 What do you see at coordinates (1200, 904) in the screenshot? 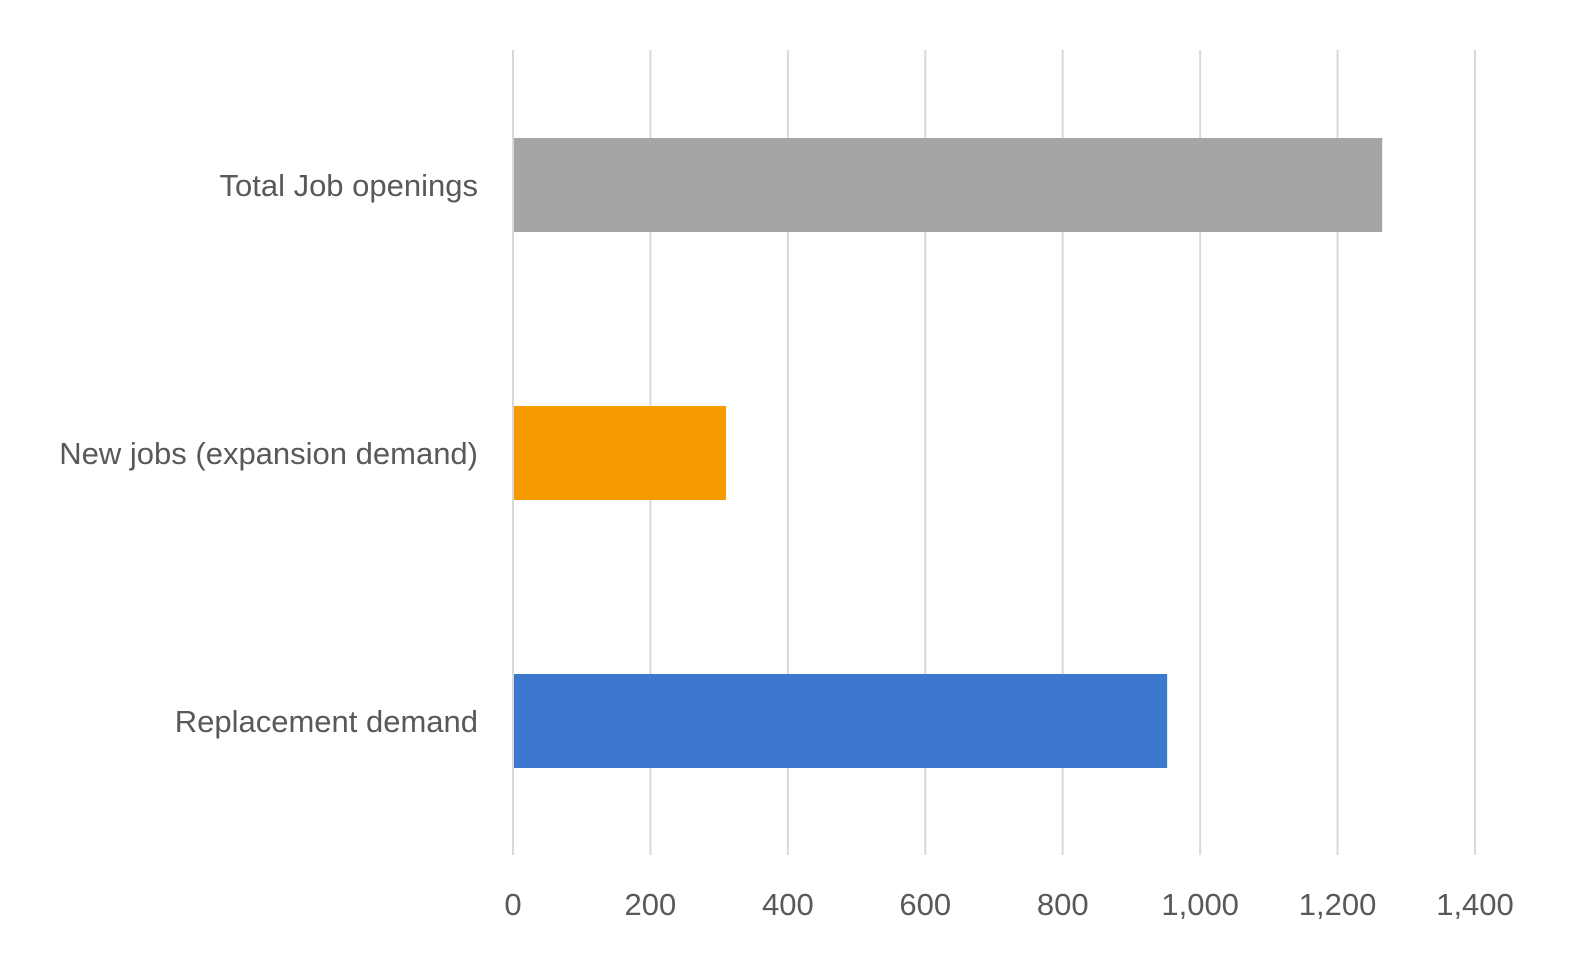
I see `x-tick-label: 1,000` at bounding box center [1200, 904].